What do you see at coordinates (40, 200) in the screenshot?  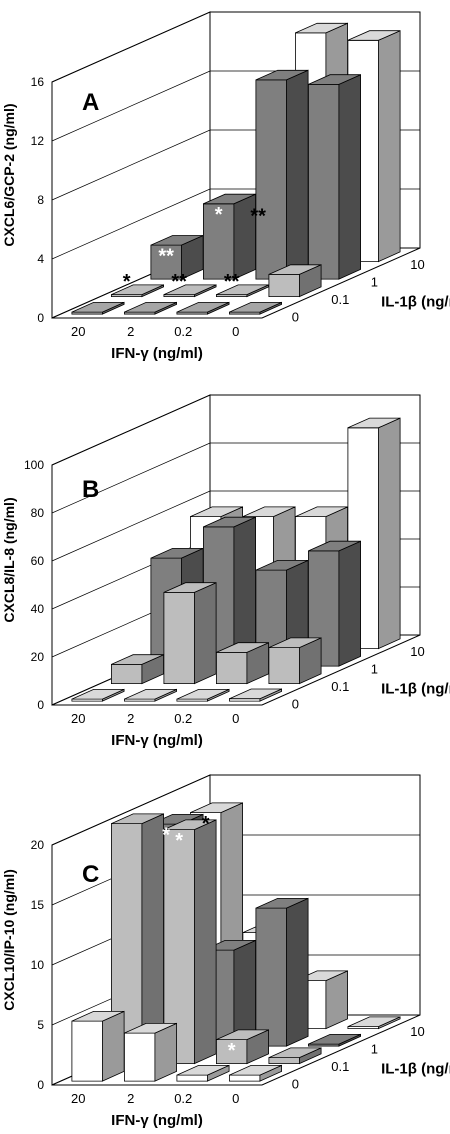 I see `y-tick-label: 8` at bounding box center [40, 200].